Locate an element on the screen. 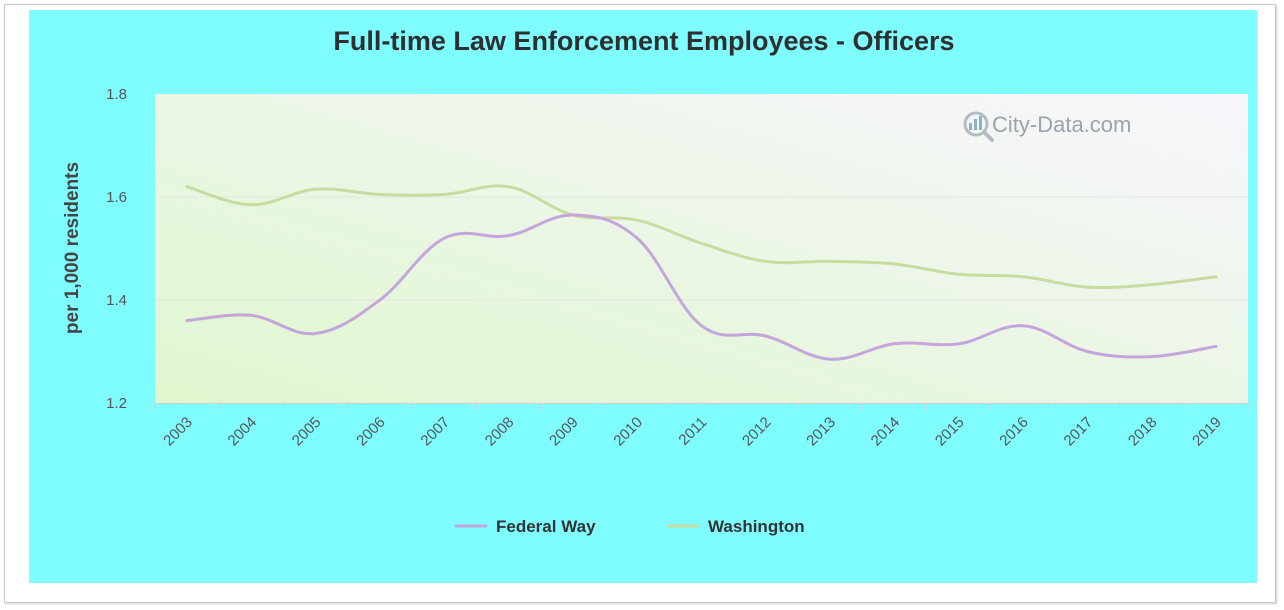  series-line-washington is located at coordinates (701, 237).